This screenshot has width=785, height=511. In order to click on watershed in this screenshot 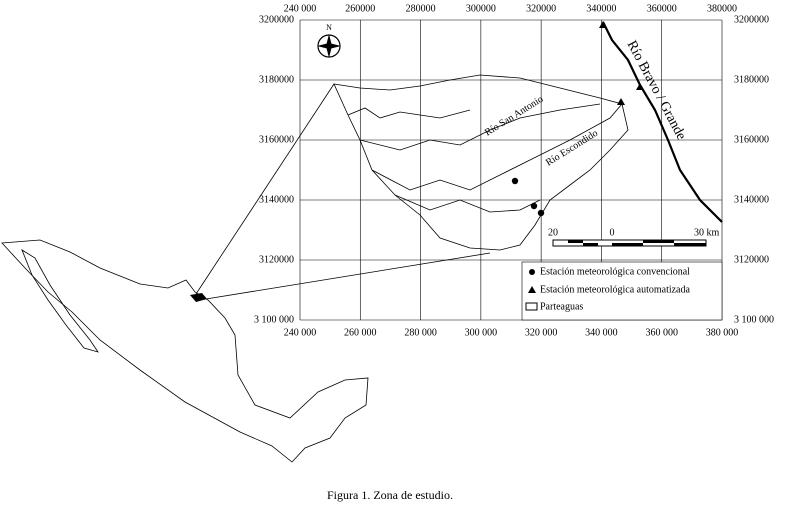, I will do `click(481, 162)`.